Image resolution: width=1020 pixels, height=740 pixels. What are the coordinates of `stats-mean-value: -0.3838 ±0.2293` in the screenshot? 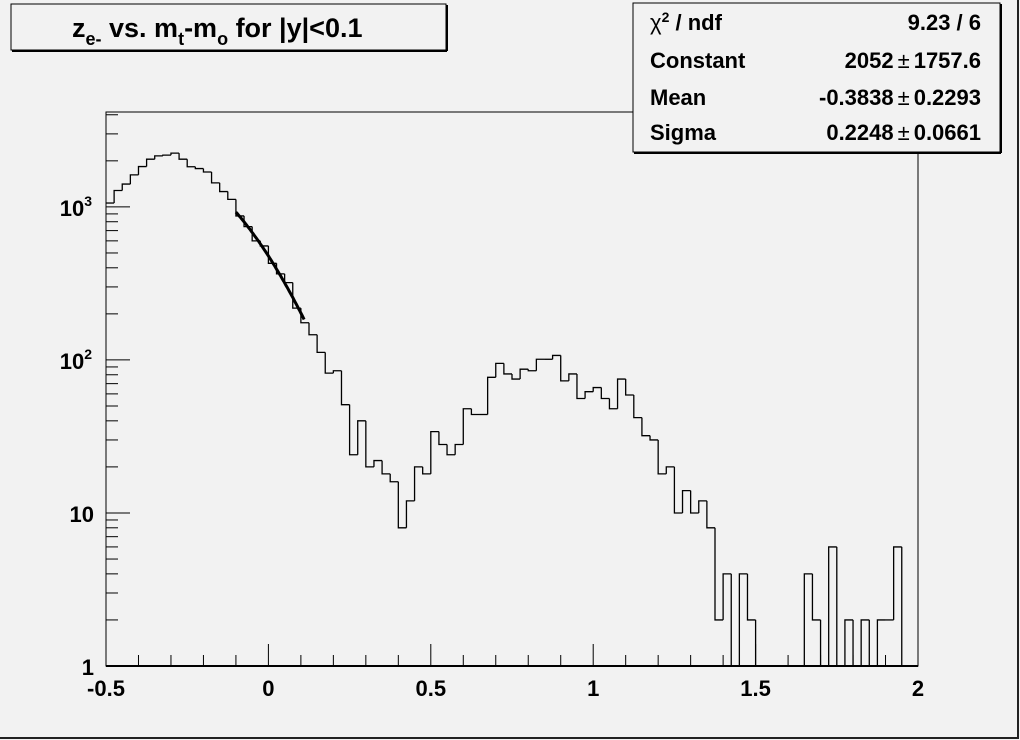 It's located at (900, 97).